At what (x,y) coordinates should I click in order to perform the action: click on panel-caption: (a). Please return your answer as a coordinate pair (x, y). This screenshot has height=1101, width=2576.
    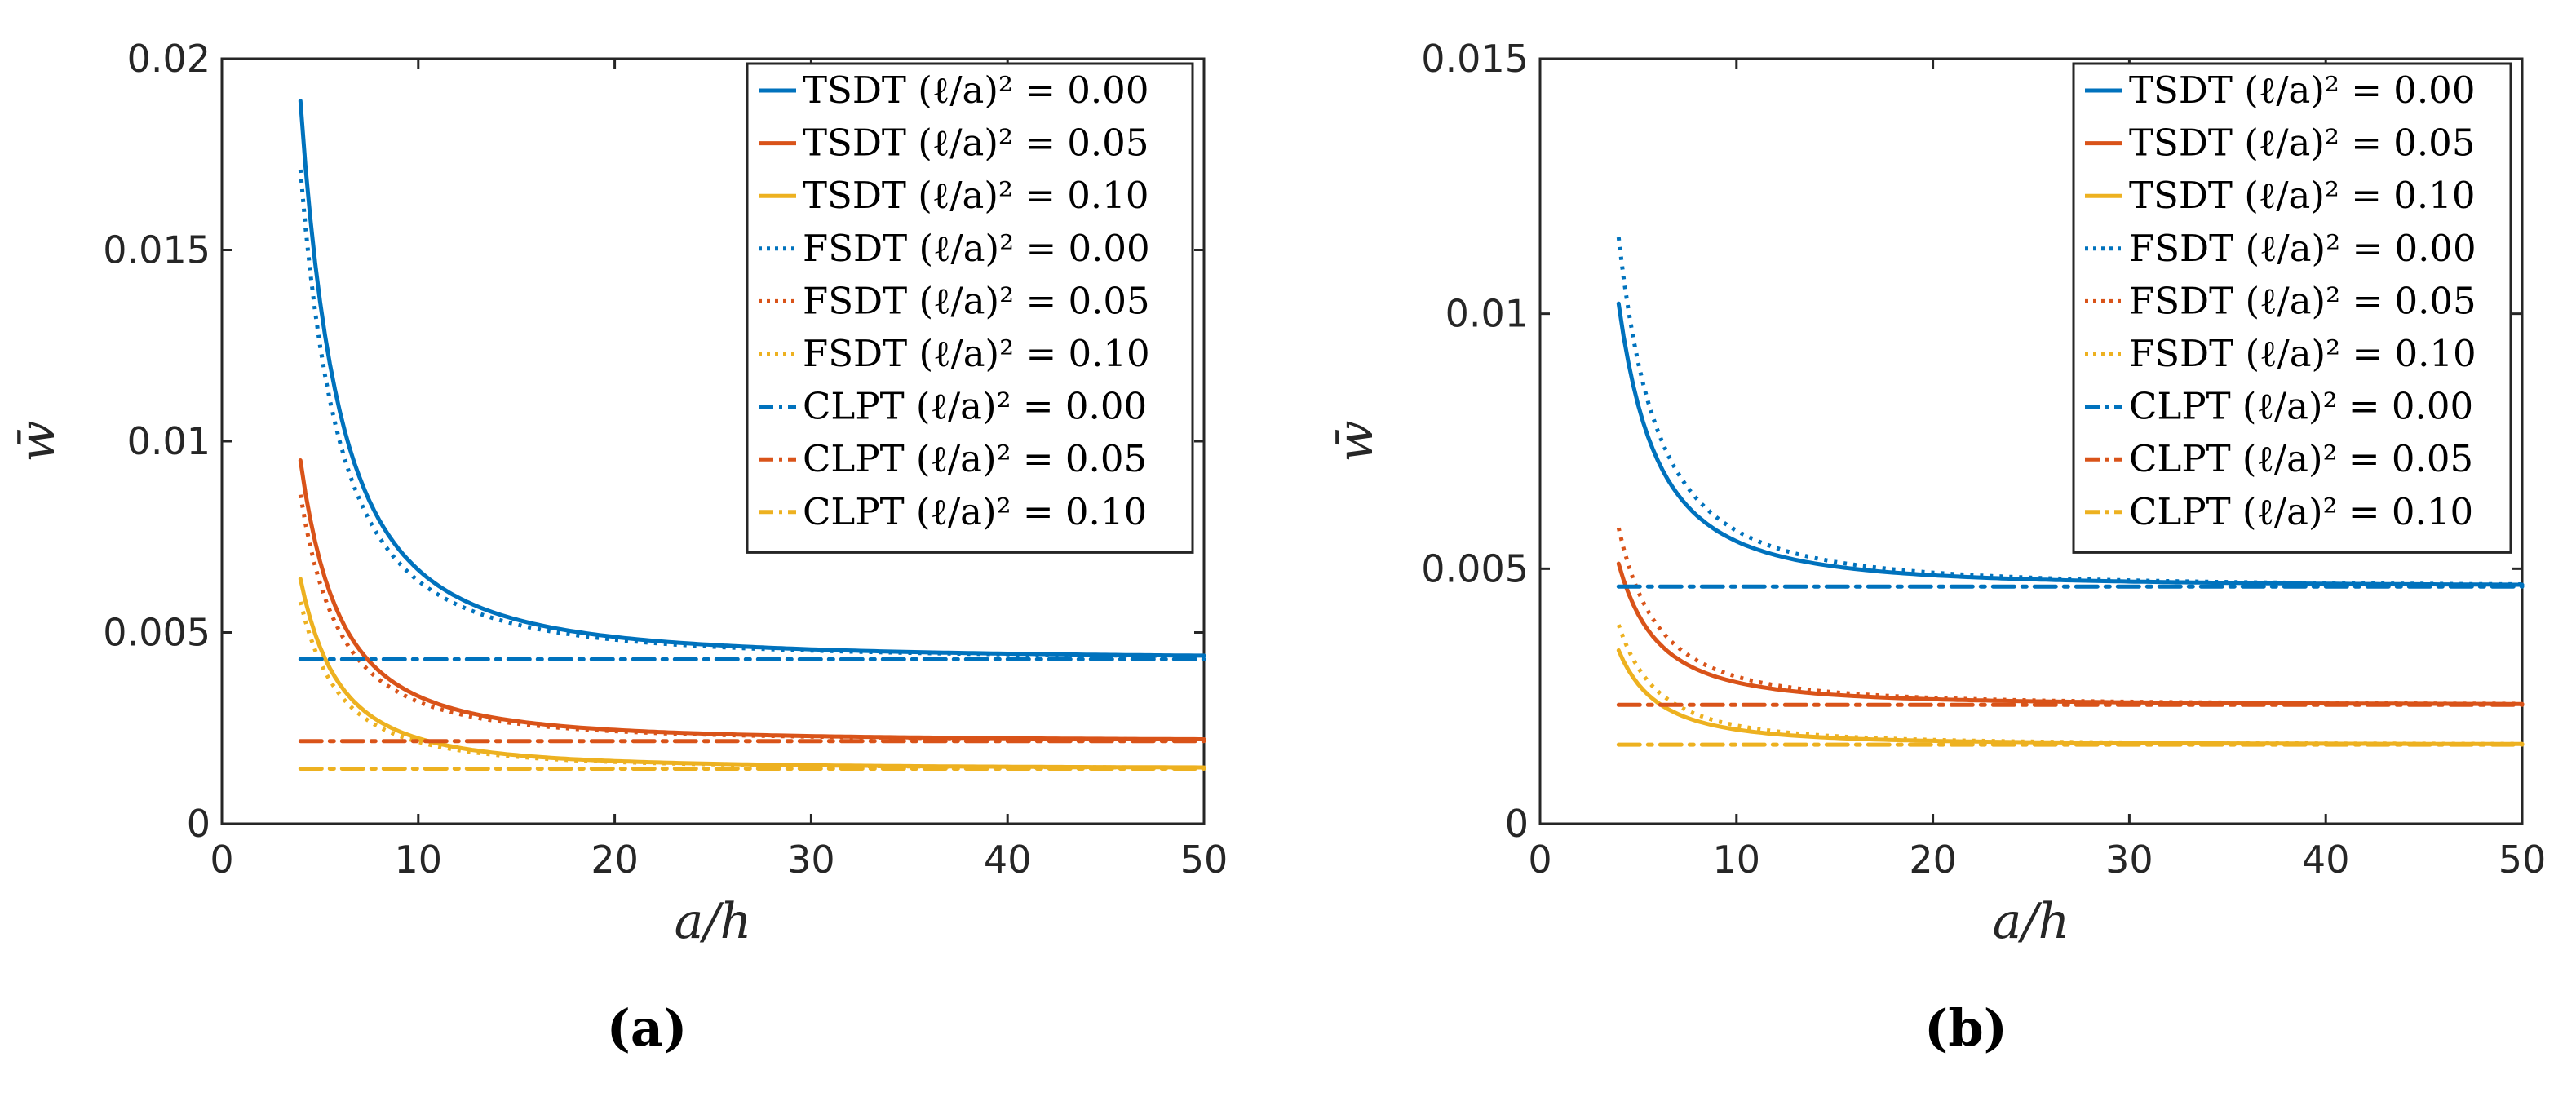
    Looking at the image, I should click on (647, 1028).